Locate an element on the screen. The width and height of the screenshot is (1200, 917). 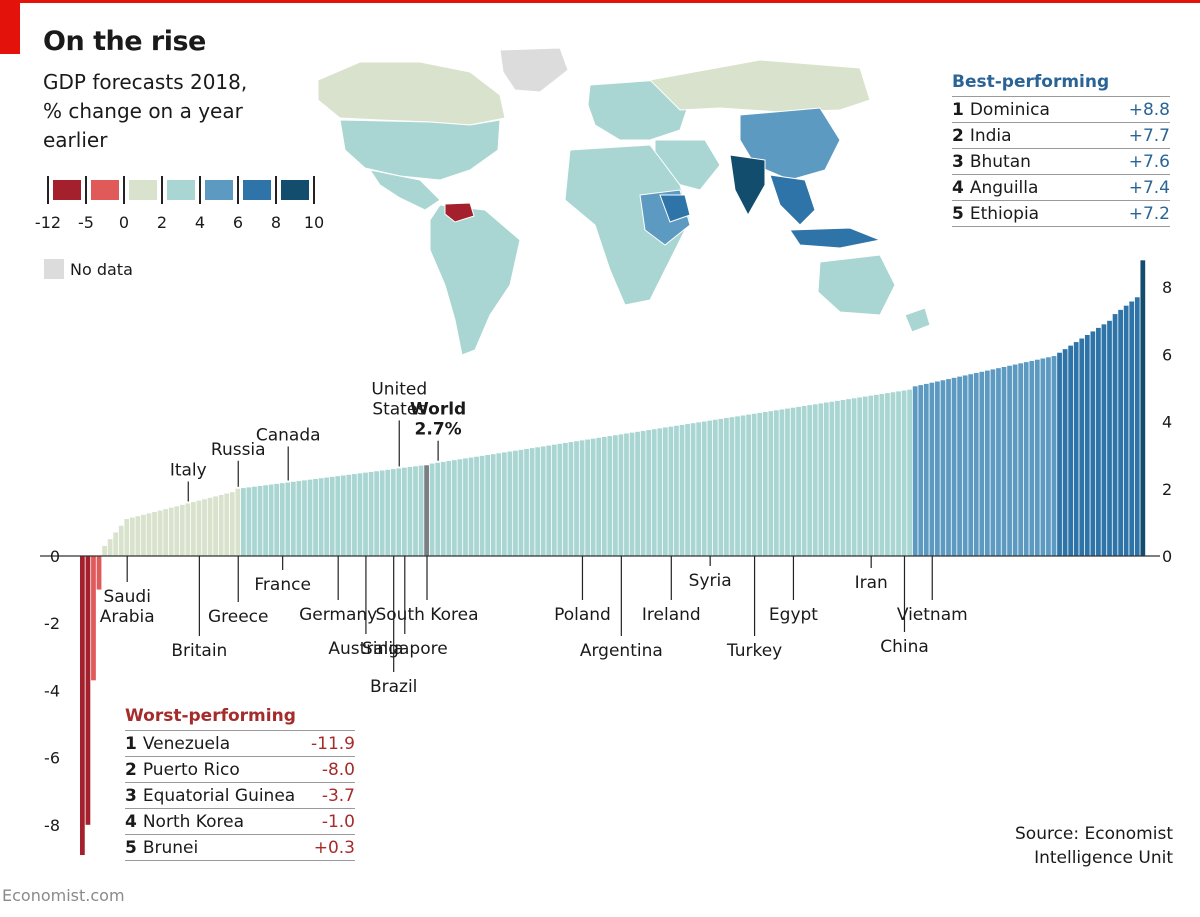
worst-row: 5 Brunei +0.3 is located at coordinates (240, 847).